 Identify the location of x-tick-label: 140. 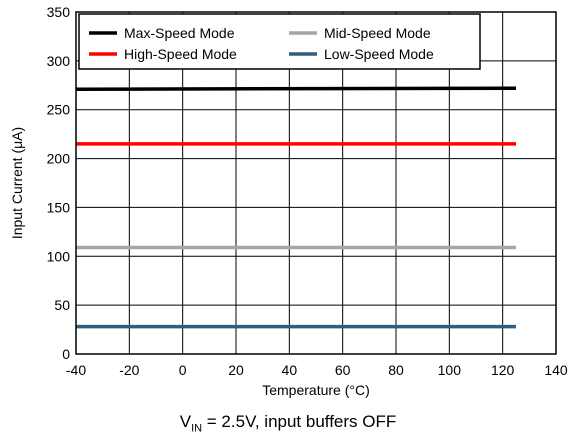
(556, 370).